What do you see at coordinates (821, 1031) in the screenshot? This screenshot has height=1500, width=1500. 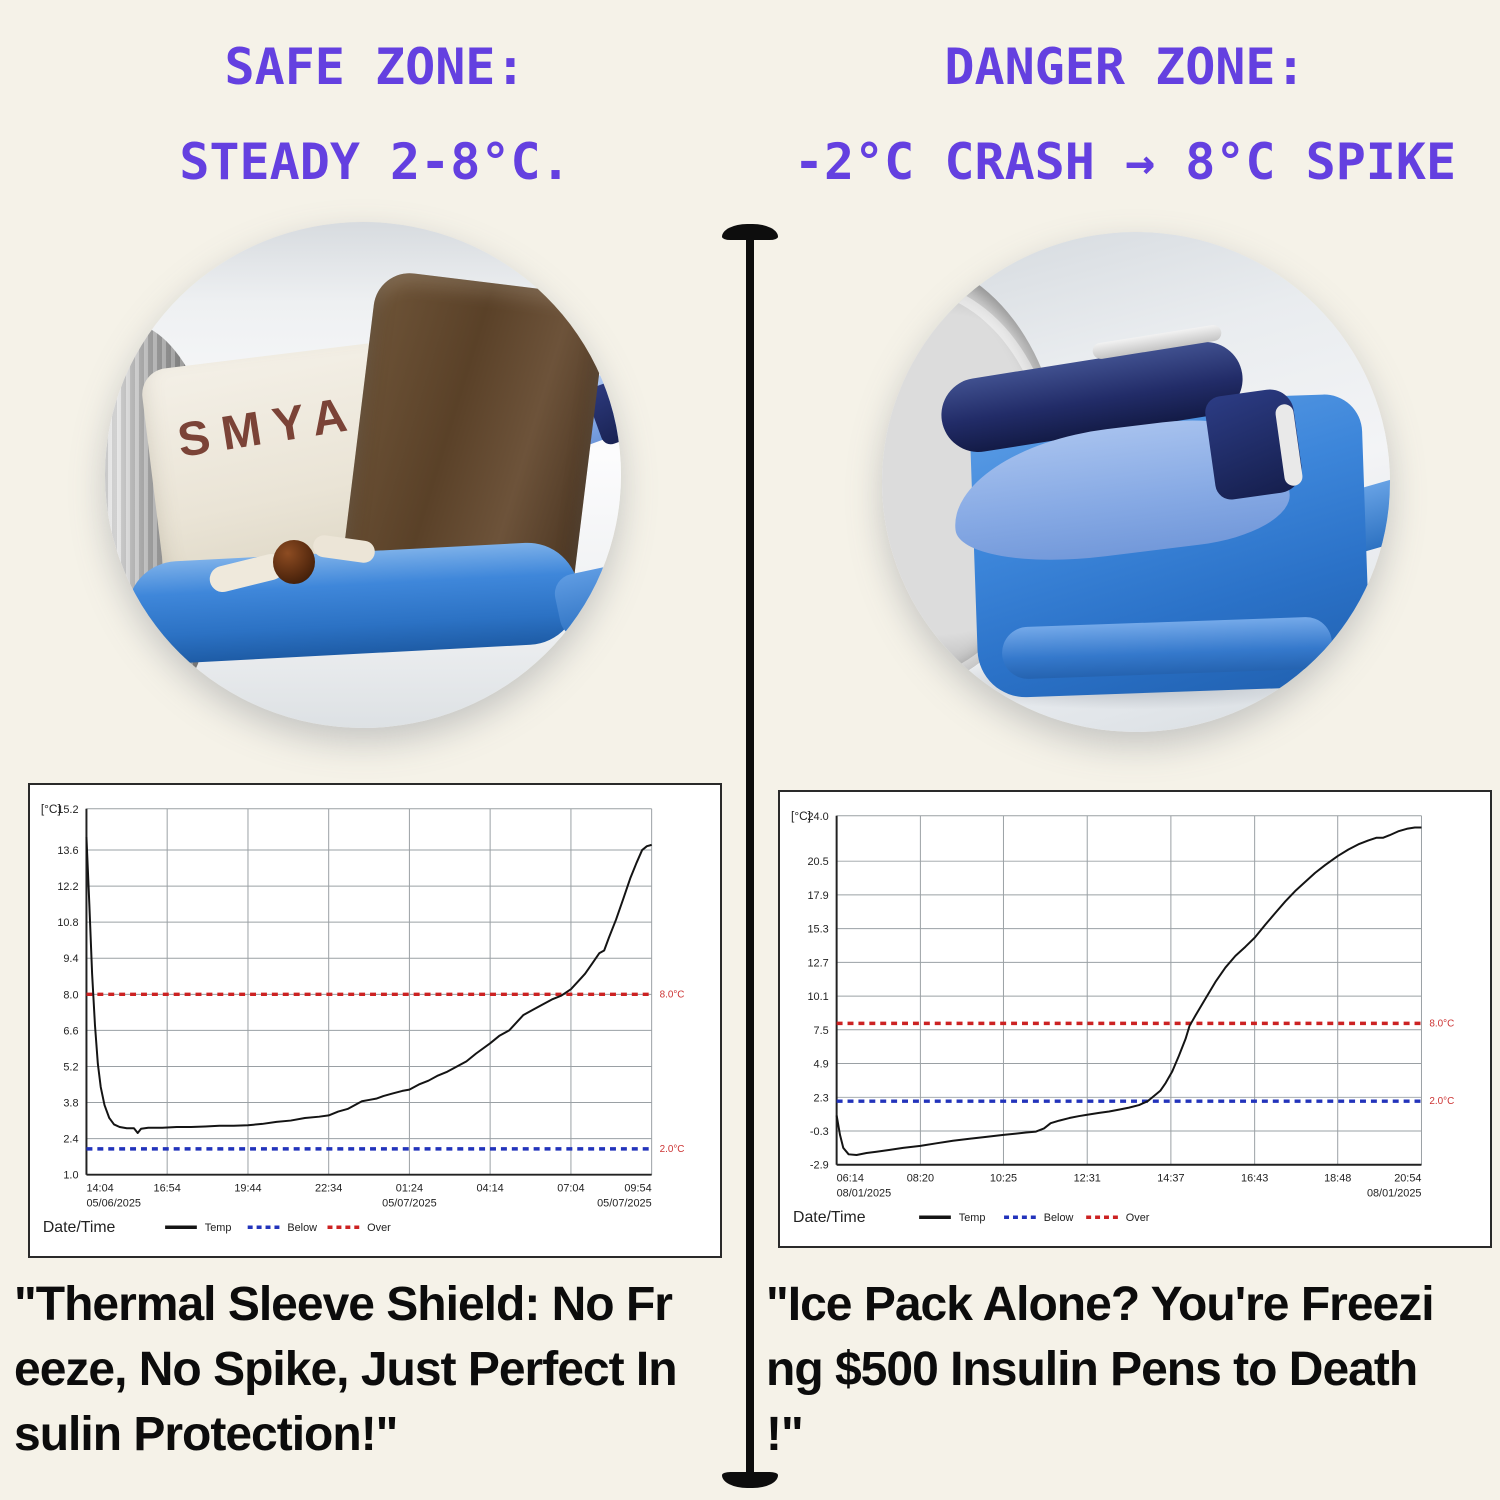 I see `y-tick-label: 7.5` at bounding box center [821, 1031].